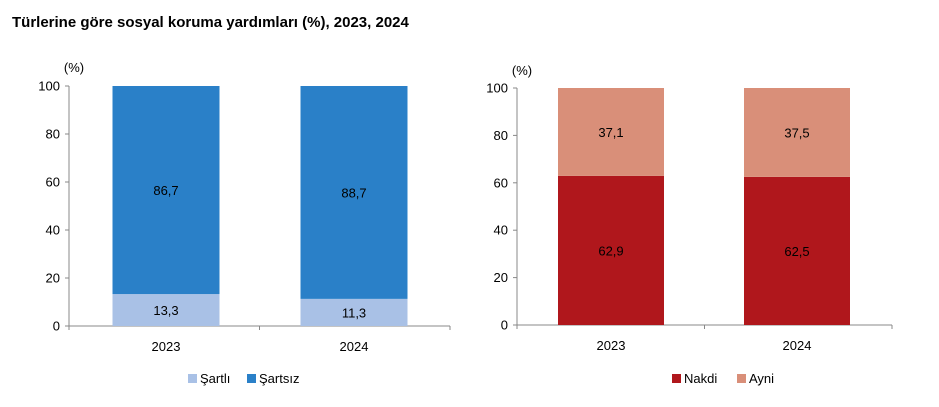  I want to click on right-y-tick-label-40: 40, so click(501, 230).